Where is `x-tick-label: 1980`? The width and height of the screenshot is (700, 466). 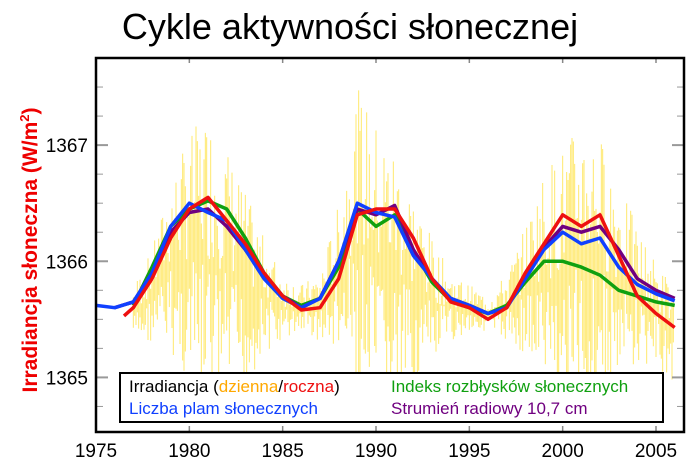 x-tick-label: 1980 is located at coordinates (189, 451).